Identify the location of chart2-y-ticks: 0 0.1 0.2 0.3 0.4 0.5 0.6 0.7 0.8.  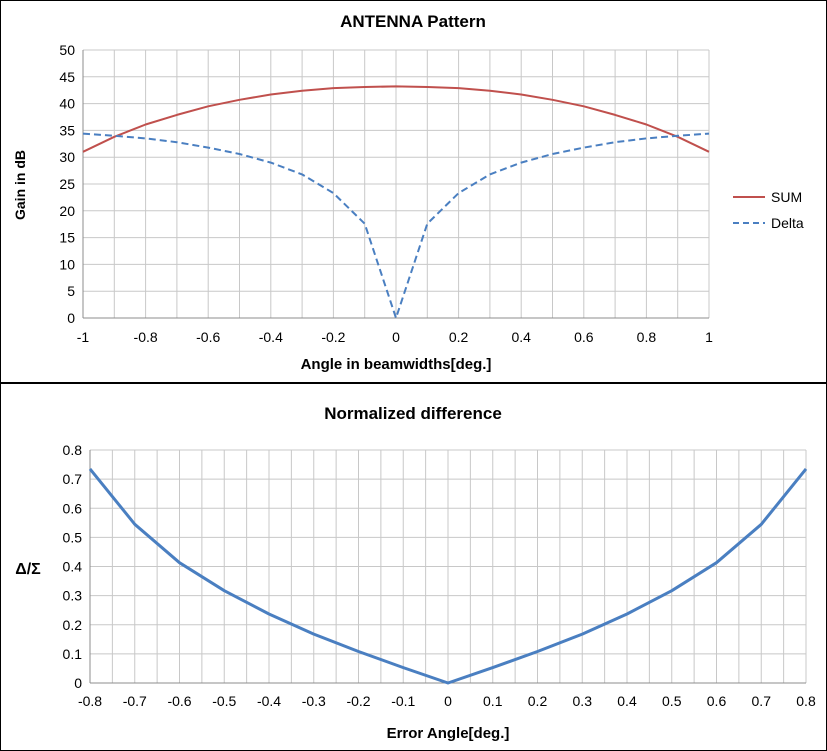
(73, 566).